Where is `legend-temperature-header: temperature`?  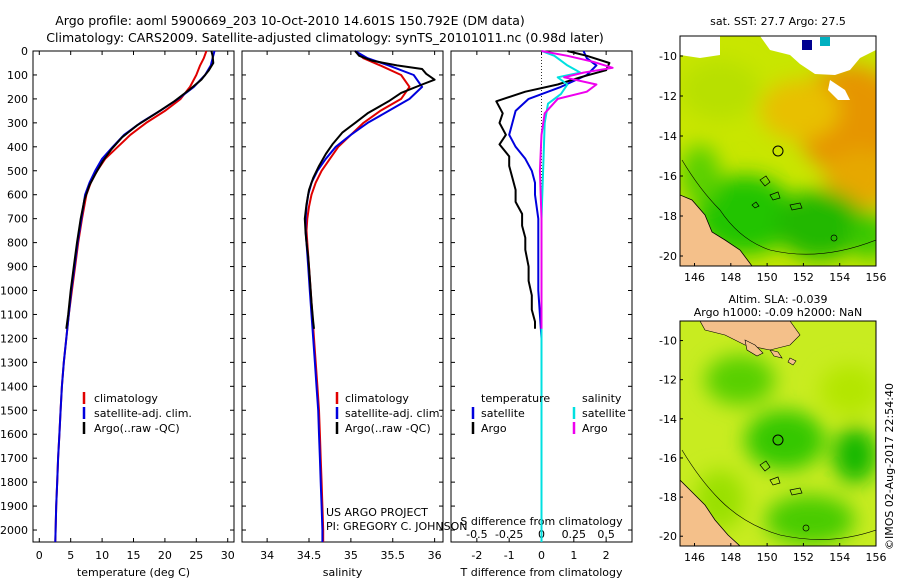 legend-temperature-header: temperature is located at coordinates (515, 398).